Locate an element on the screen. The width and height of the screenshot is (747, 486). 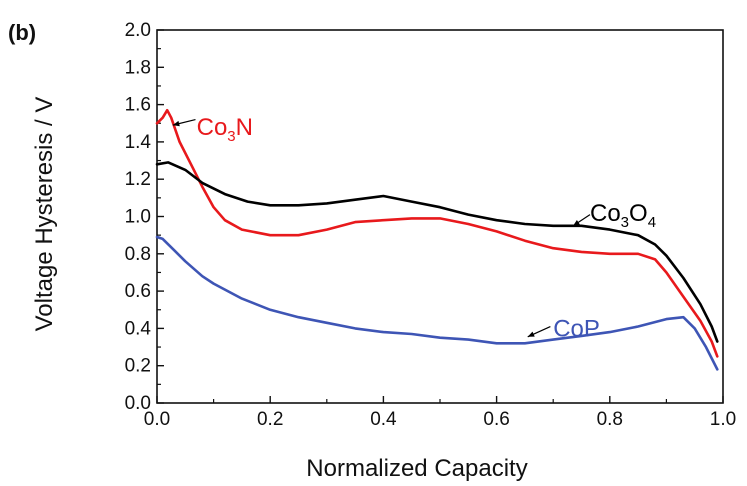
series-arrowhead-cop is located at coordinates (531, 334).